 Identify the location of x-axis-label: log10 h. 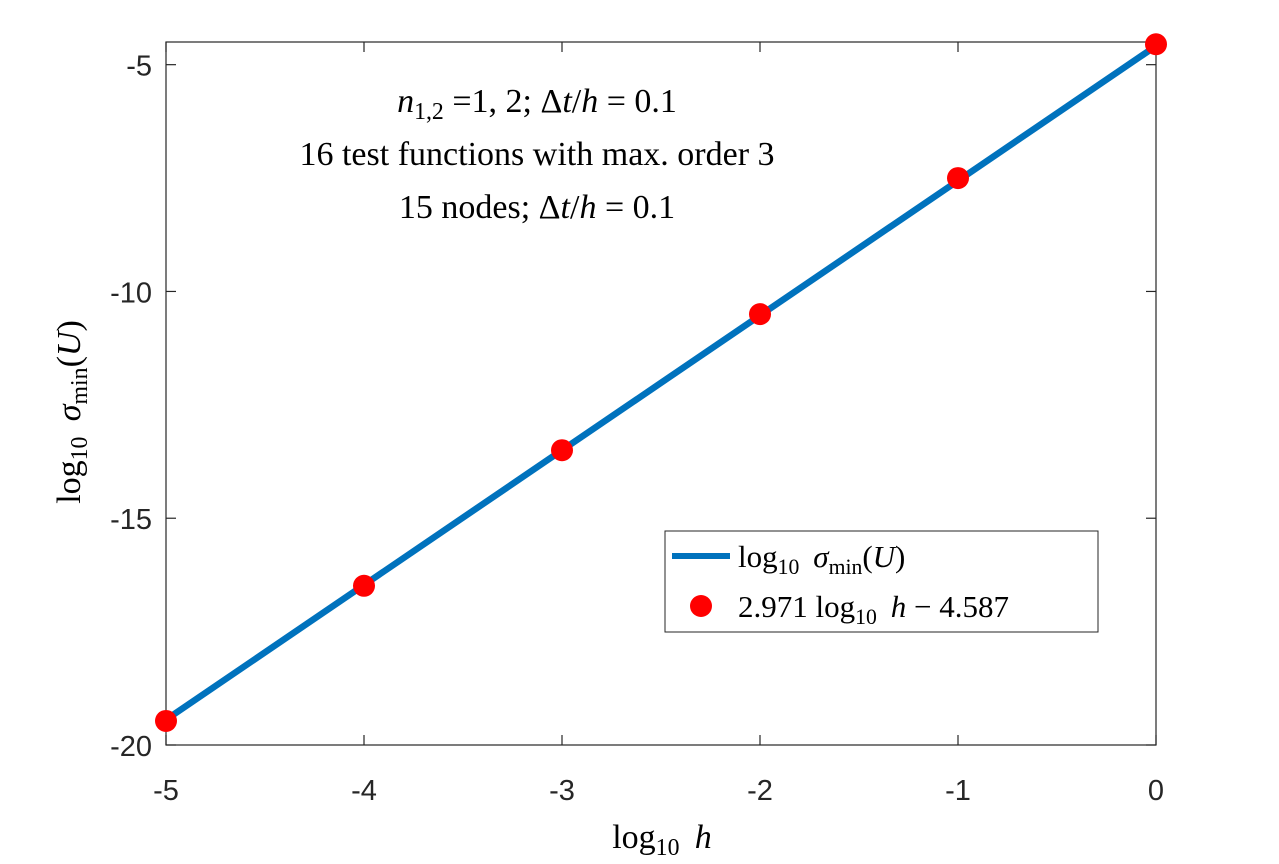
(662, 840).